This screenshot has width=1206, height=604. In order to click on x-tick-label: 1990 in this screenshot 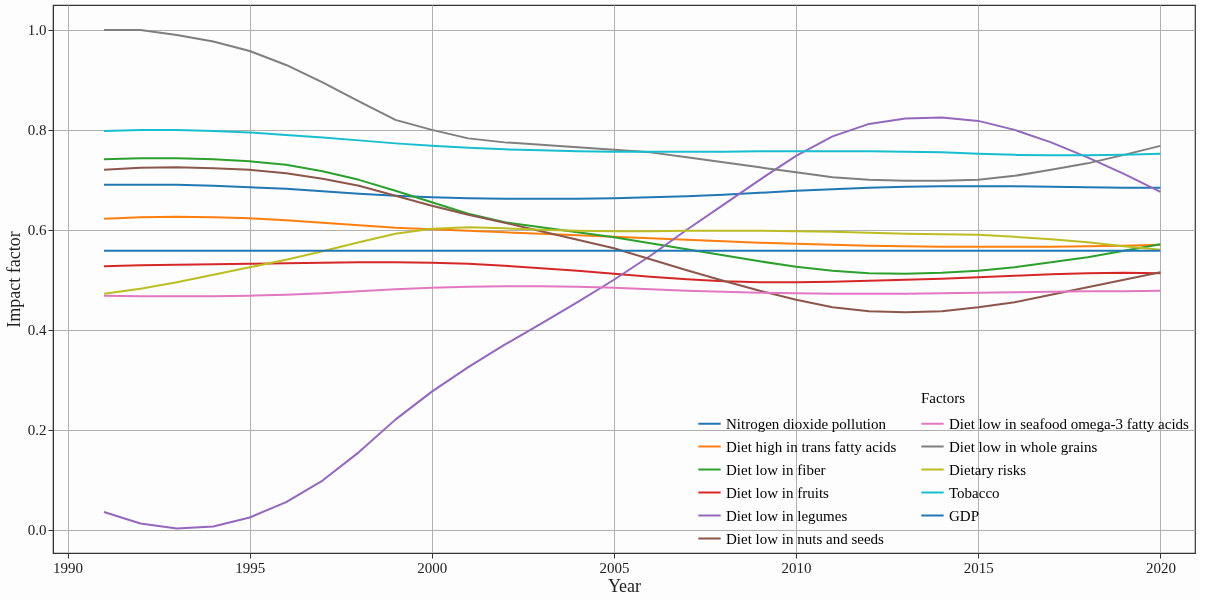, I will do `click(68, 567)`.